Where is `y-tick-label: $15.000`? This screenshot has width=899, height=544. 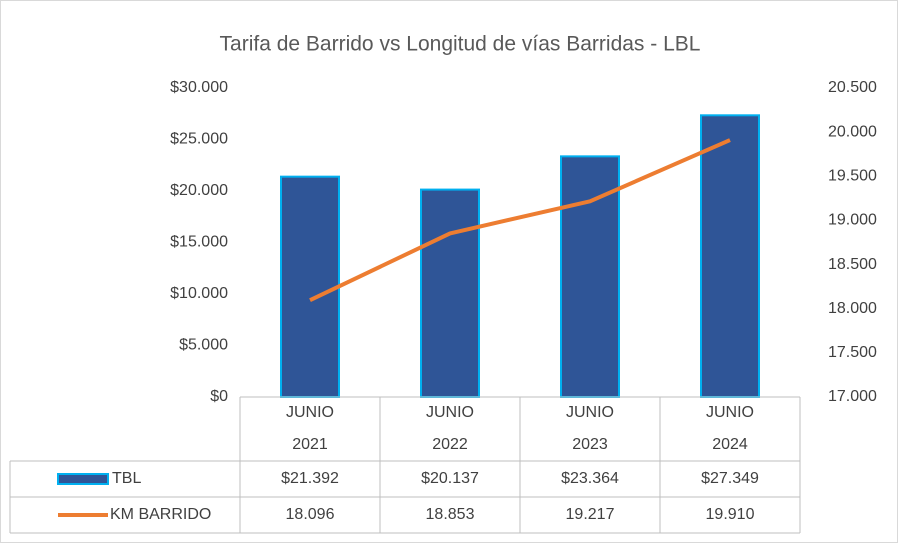
y-tick-label: $15.000 is located at coordinates (199, 242).